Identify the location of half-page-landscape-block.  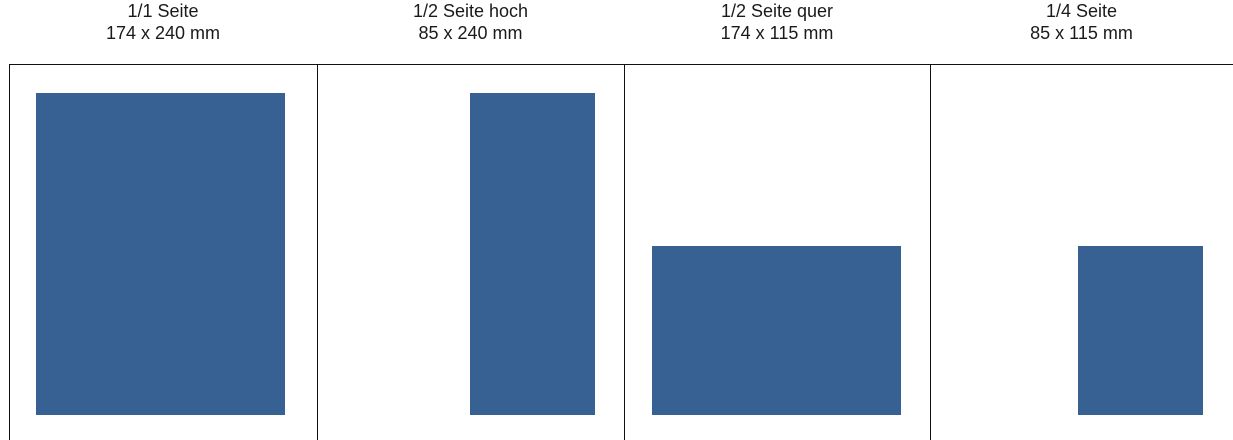
(776, 330).